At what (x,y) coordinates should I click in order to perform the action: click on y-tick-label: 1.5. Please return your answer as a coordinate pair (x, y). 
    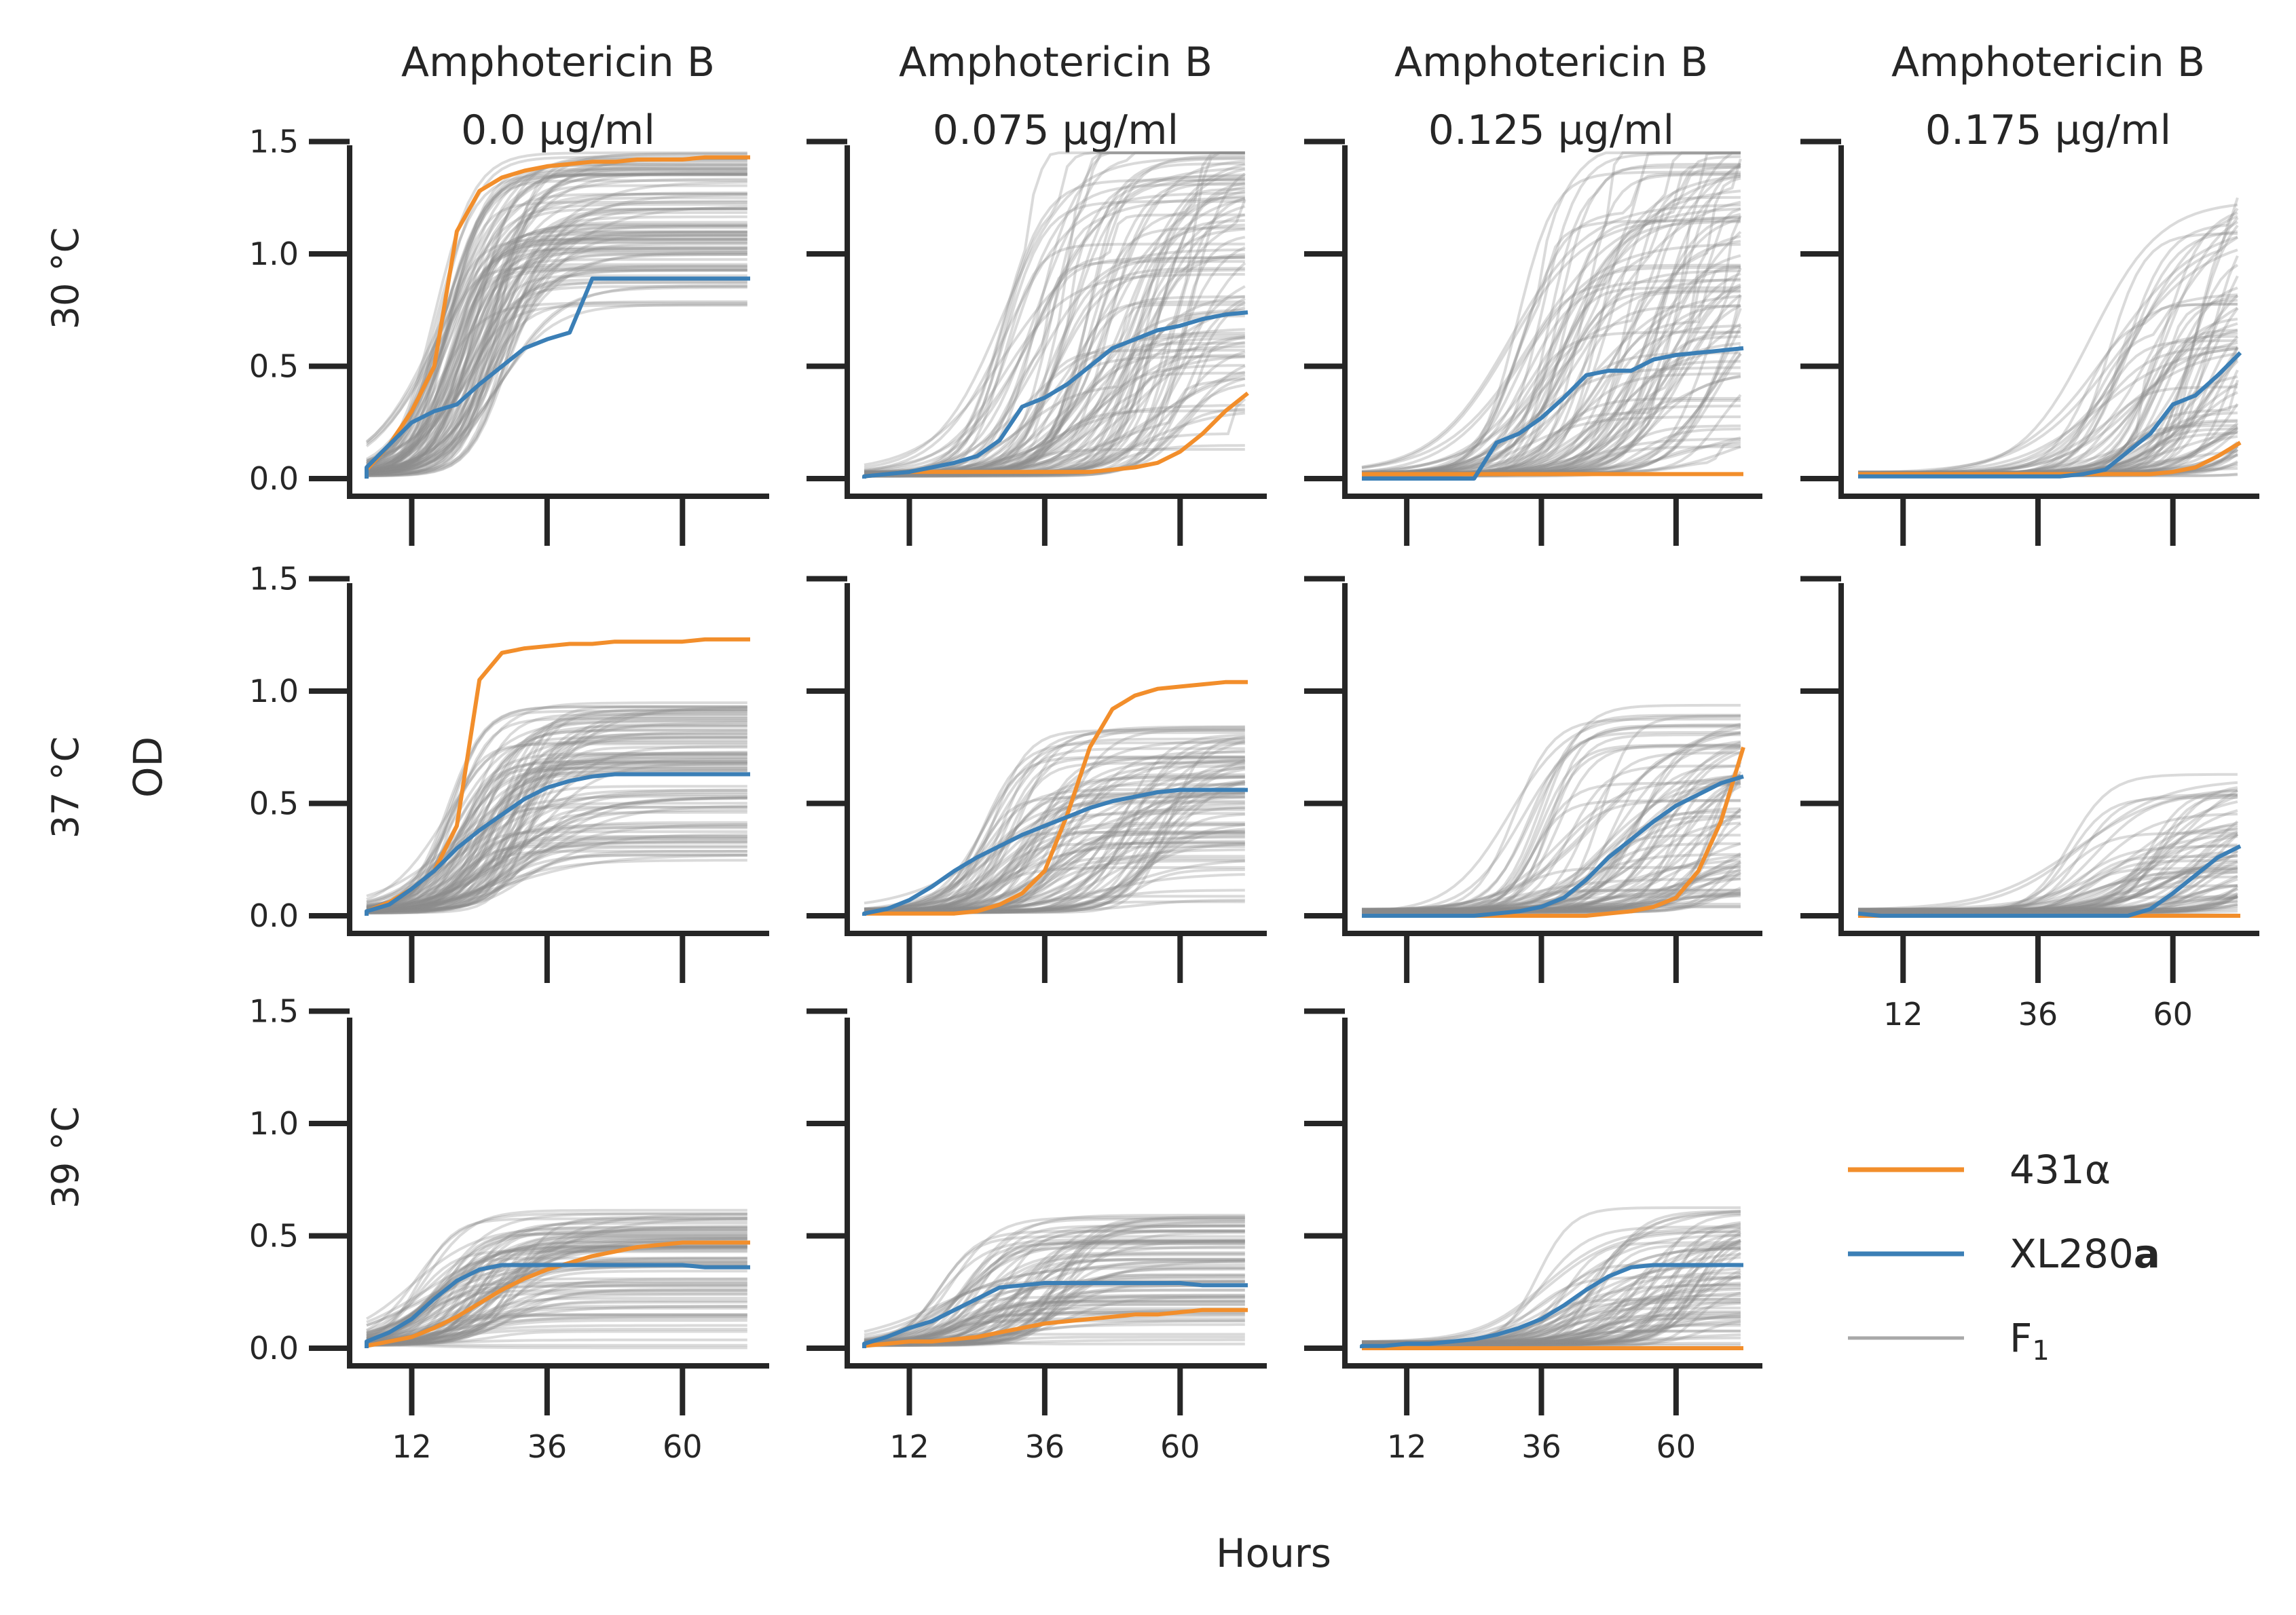
    Looking at the image, I should click on (274, 1011).